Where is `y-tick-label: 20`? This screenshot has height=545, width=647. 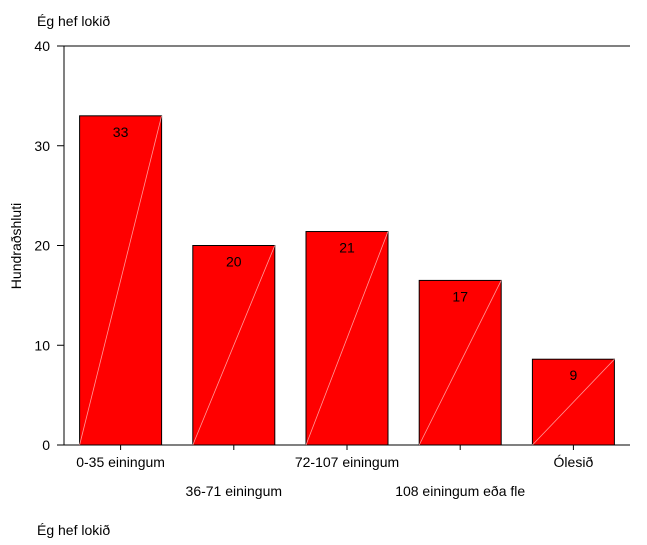
y-tick-label: 20 is located at coordinates (42, 246).